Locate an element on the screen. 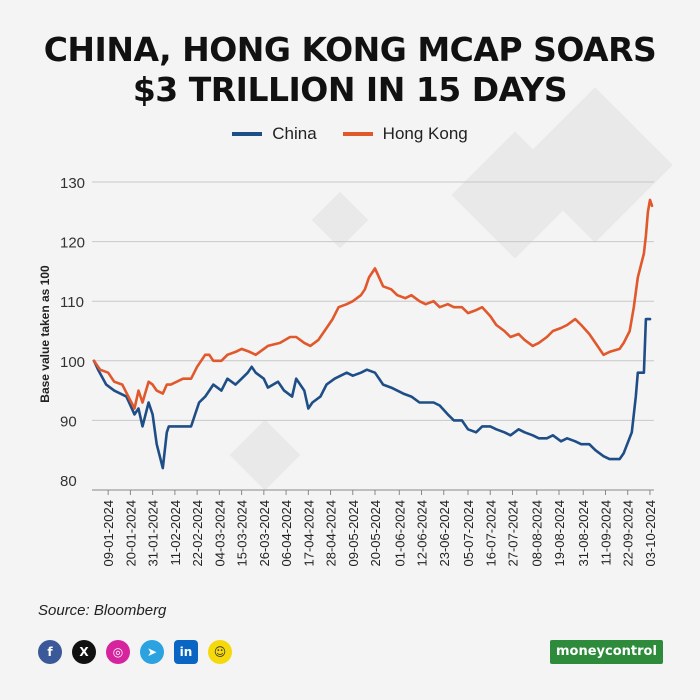  x-tick-label: 08-08-2024 is located at coordinates (537, 533).